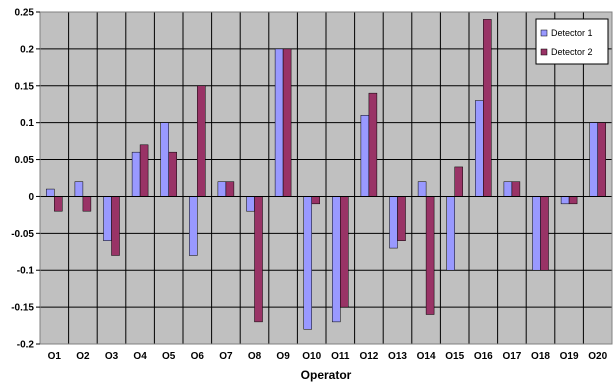 The height and width of the screenshot is (383, 616). What do you see at coordinates (572, 52) in the screenshot?
I see `legend-label-detector-2: Detector 2` at bounding box center [572, 52].